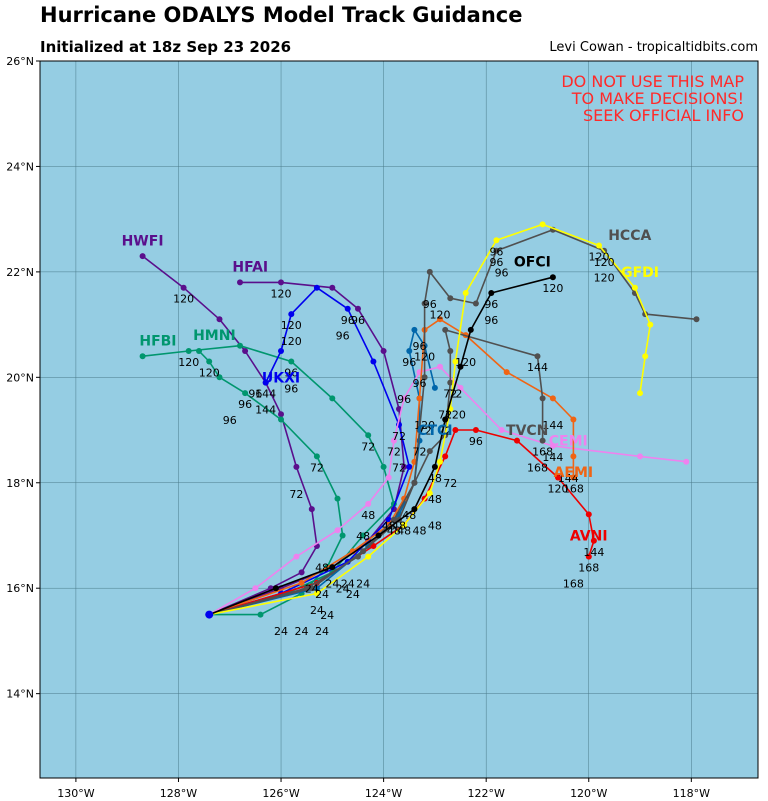 The width and height of the screenshot is (768, 801). Describe the element at coordinates (657, 98) in the screenshot. I see `warning-line-2: TO MAKE DECISIONS!` at that location.